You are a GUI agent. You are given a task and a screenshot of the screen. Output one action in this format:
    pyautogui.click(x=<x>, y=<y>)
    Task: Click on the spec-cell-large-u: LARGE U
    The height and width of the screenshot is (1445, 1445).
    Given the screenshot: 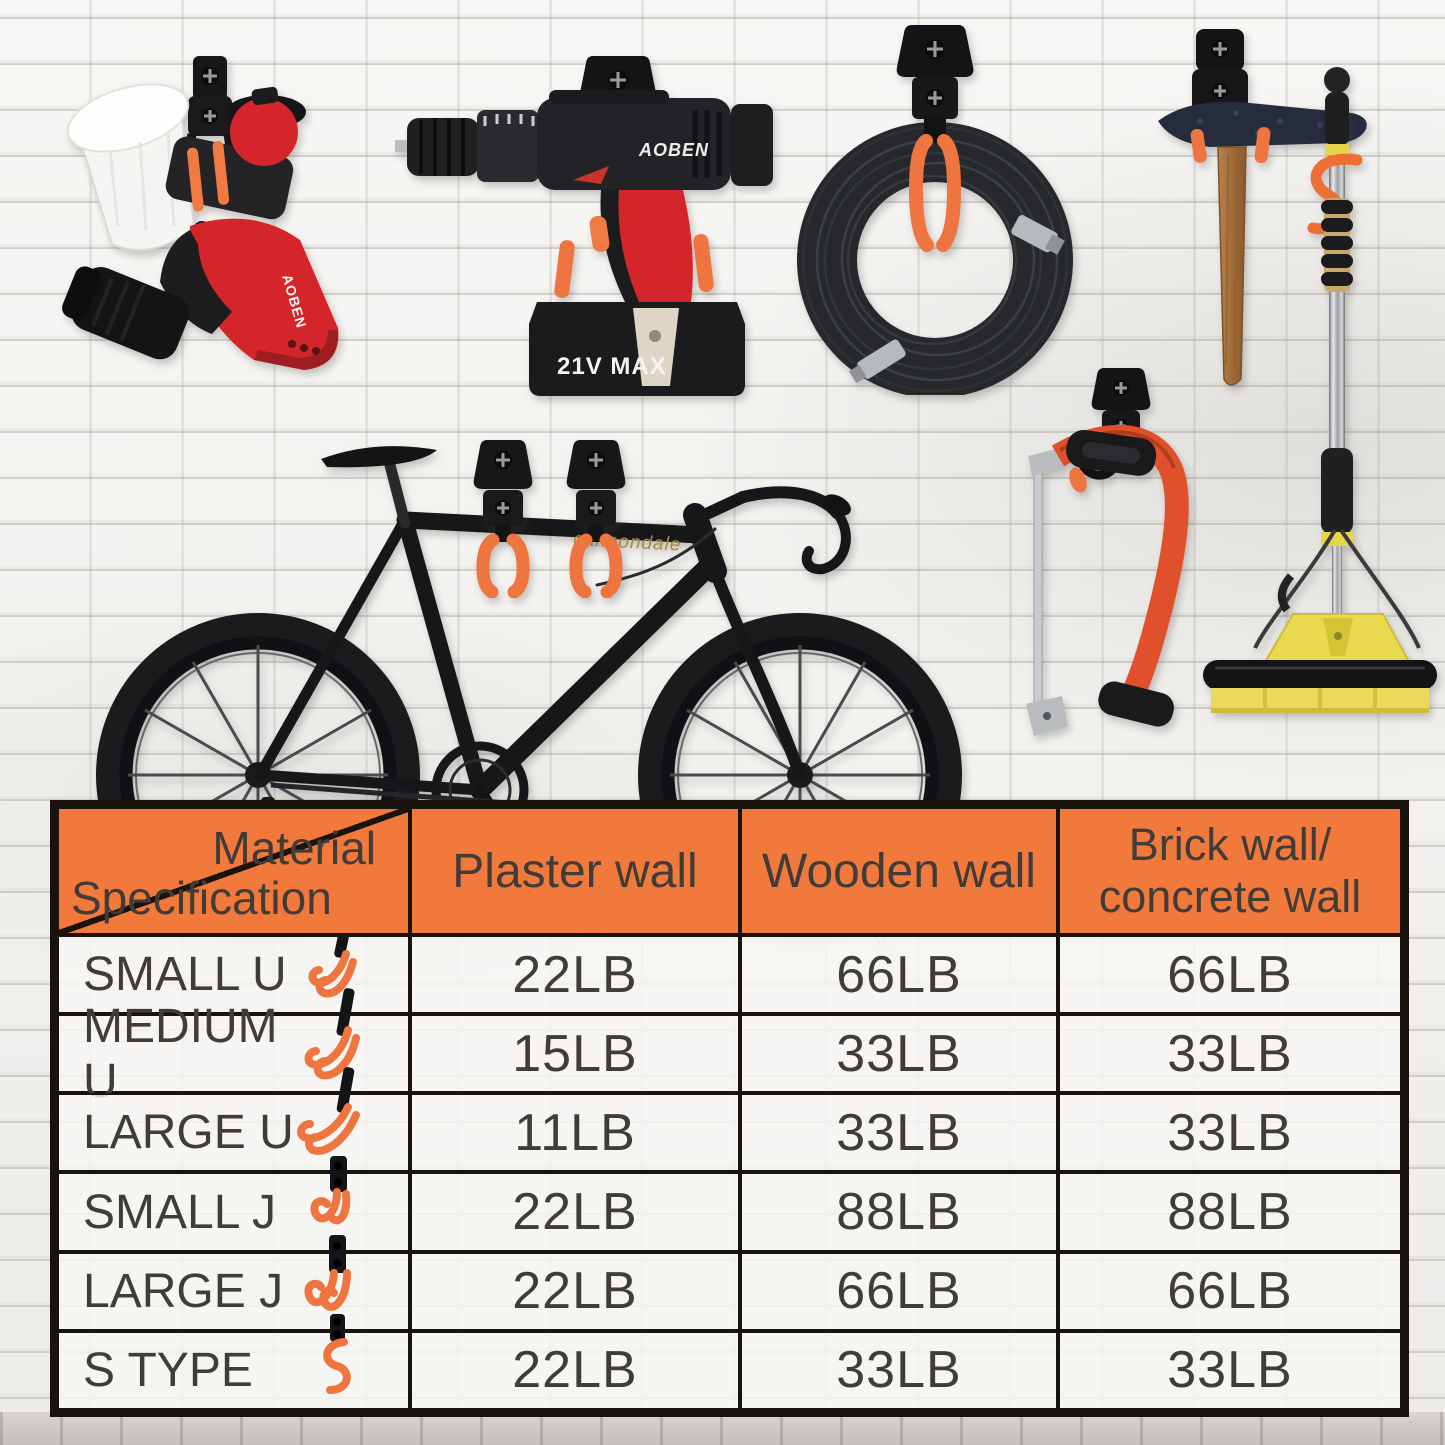 What is the action you would take?
    pyautogui.click(x=233, y=1120)
    